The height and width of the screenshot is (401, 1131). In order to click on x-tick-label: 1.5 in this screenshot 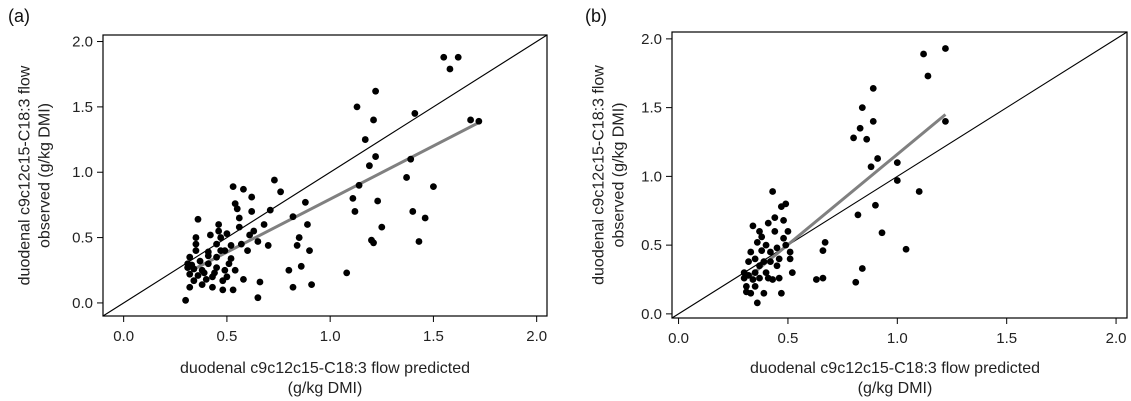, I will do `click(433, 336)`.